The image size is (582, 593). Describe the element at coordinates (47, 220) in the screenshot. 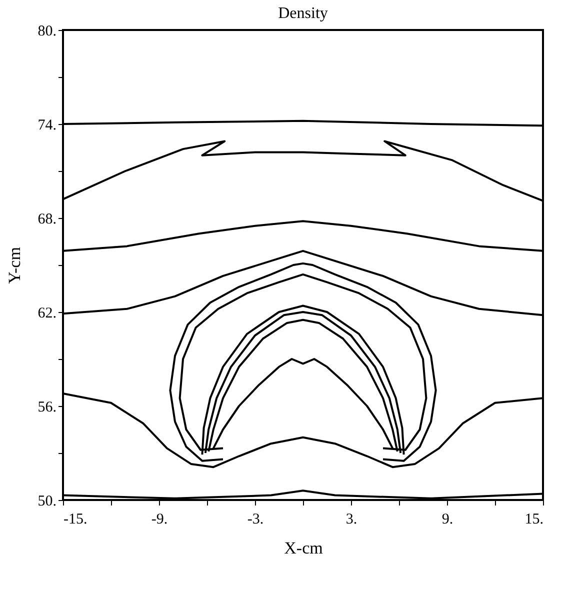

I see `y-tick-label: 68.` at that location.